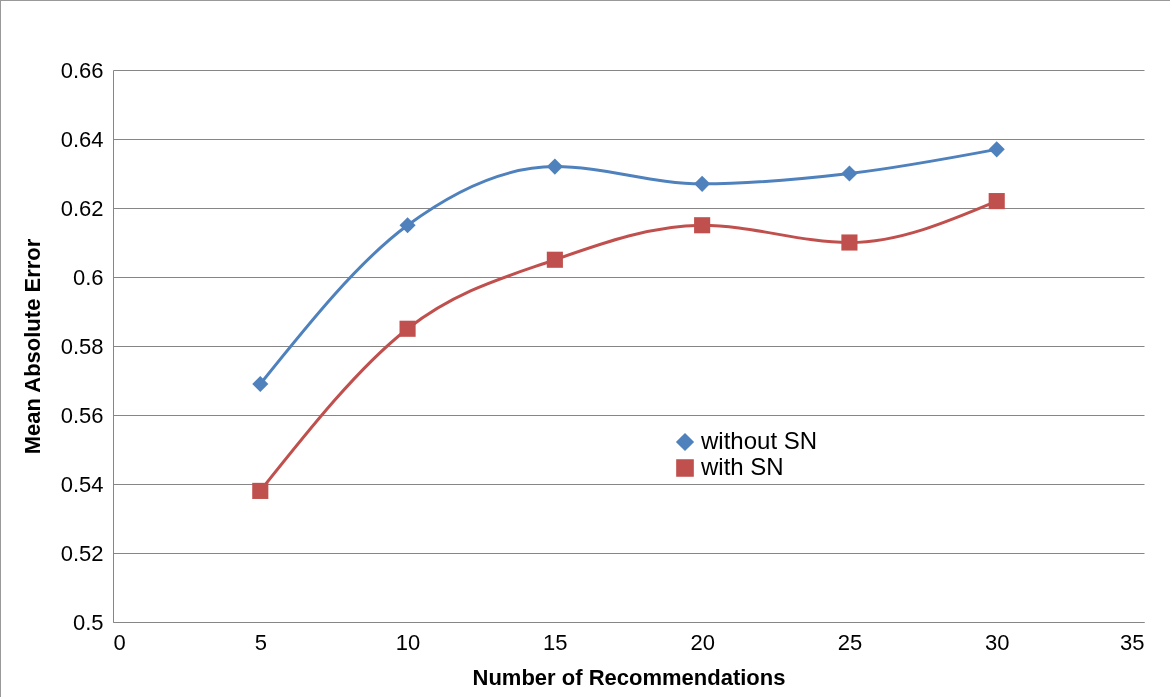 The width and height of the screenshot is (1172, 699). I want to click on y-tick-label: 0.52, so click(82, 553).